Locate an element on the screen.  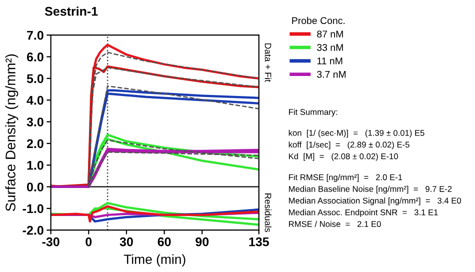
x-tick-label: 135 is located at coordinates (259, 241).